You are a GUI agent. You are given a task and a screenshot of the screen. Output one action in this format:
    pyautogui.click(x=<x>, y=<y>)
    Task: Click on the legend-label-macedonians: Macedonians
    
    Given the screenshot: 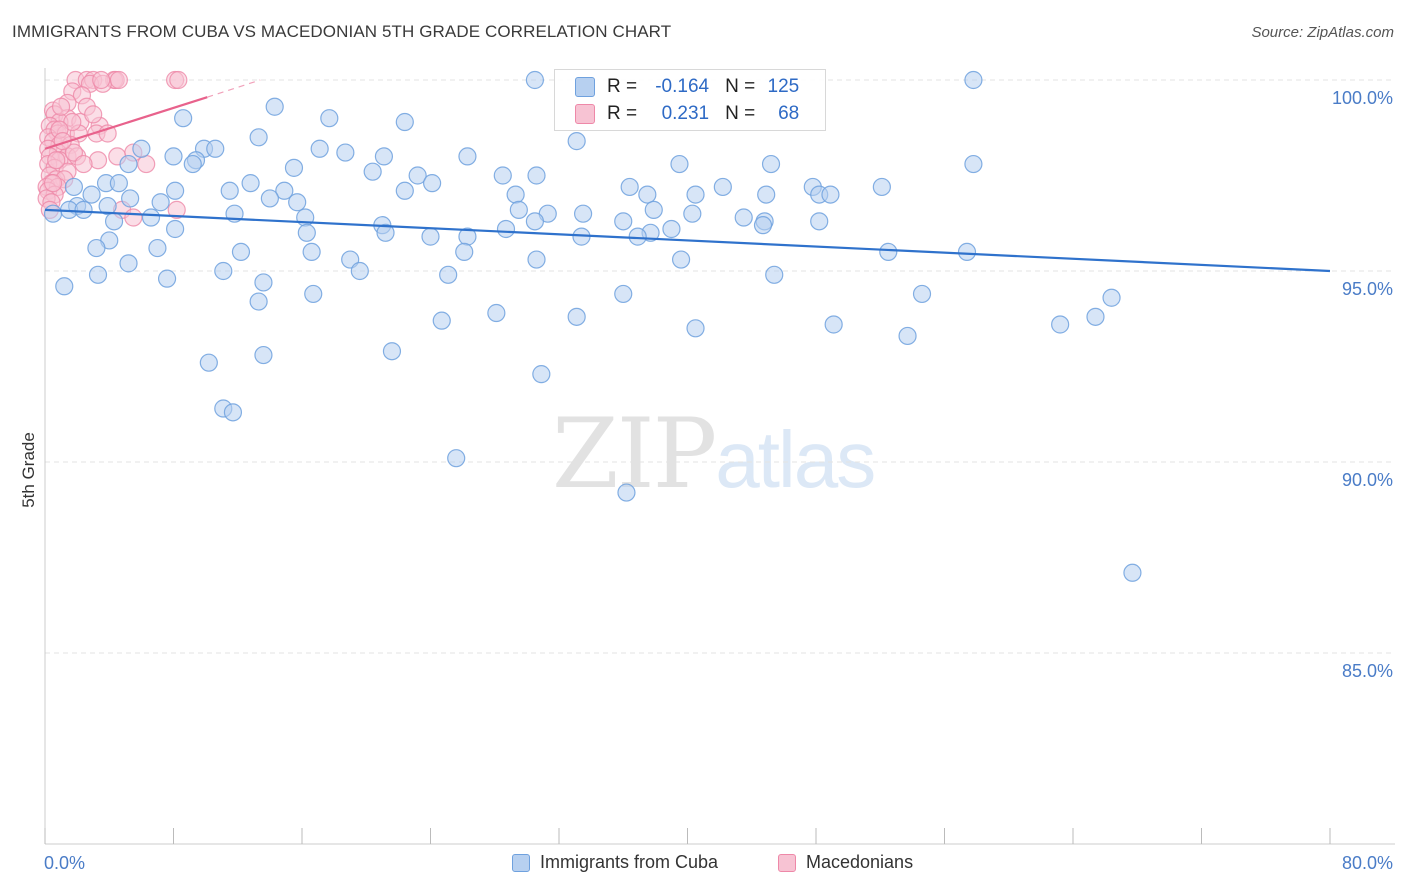 What is the action you would take?
    pyautogui.click(x=860, y=862)
    